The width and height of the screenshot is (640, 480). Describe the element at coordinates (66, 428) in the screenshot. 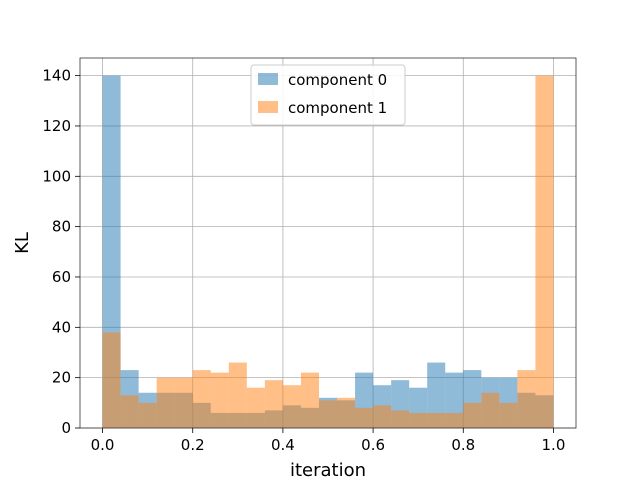

I see `y-tick-label: 0` at that location.